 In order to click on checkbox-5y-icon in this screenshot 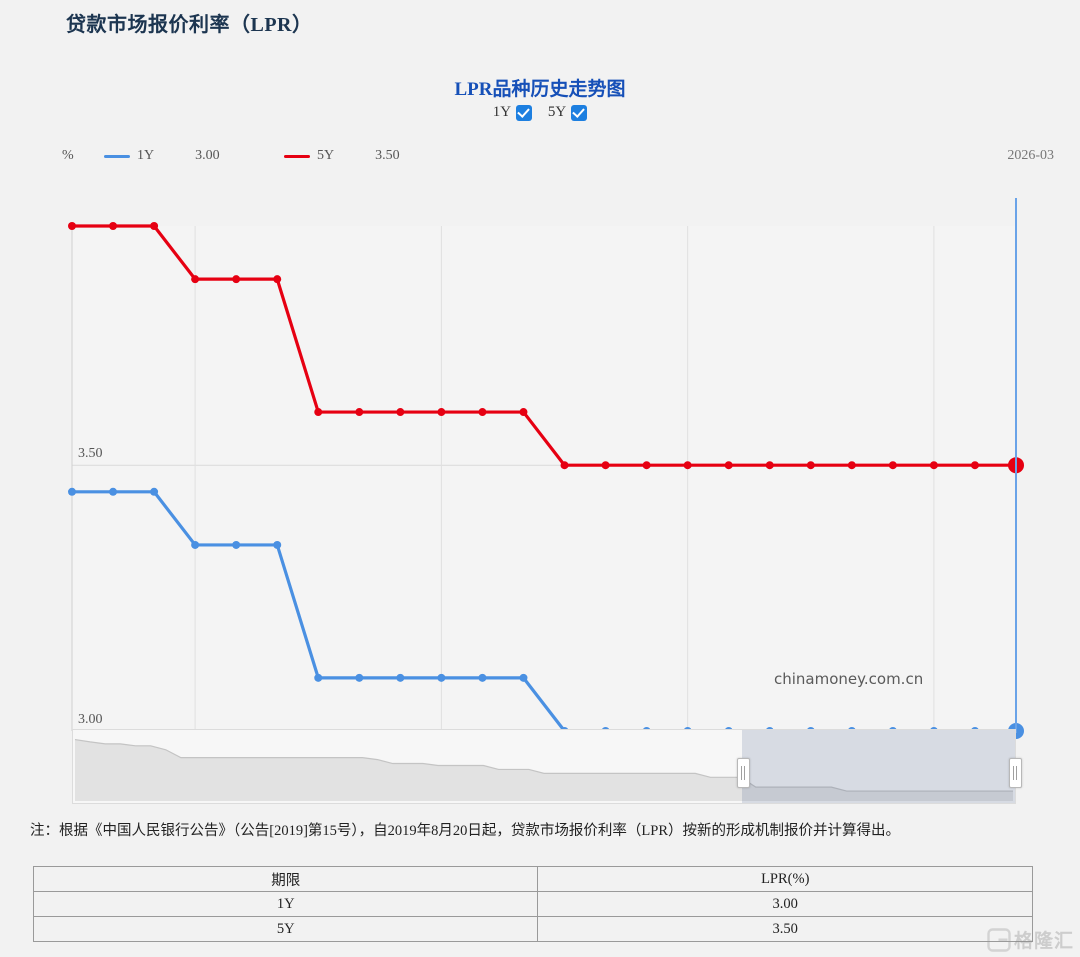, I will do `click(579, 112)`.